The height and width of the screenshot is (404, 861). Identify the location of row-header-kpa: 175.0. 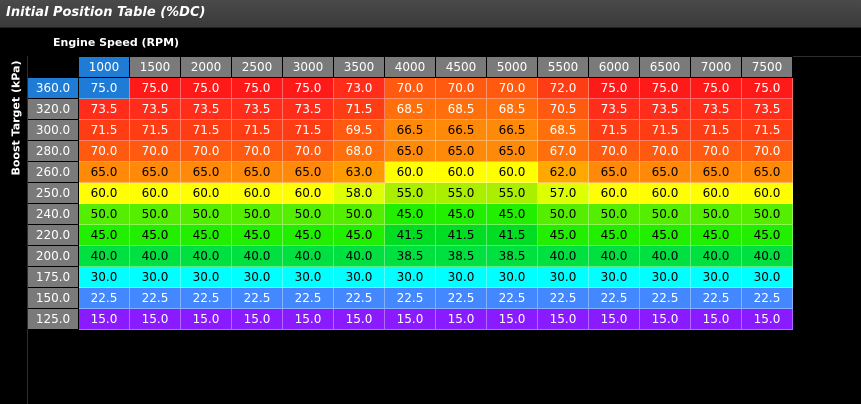
(53, 277).